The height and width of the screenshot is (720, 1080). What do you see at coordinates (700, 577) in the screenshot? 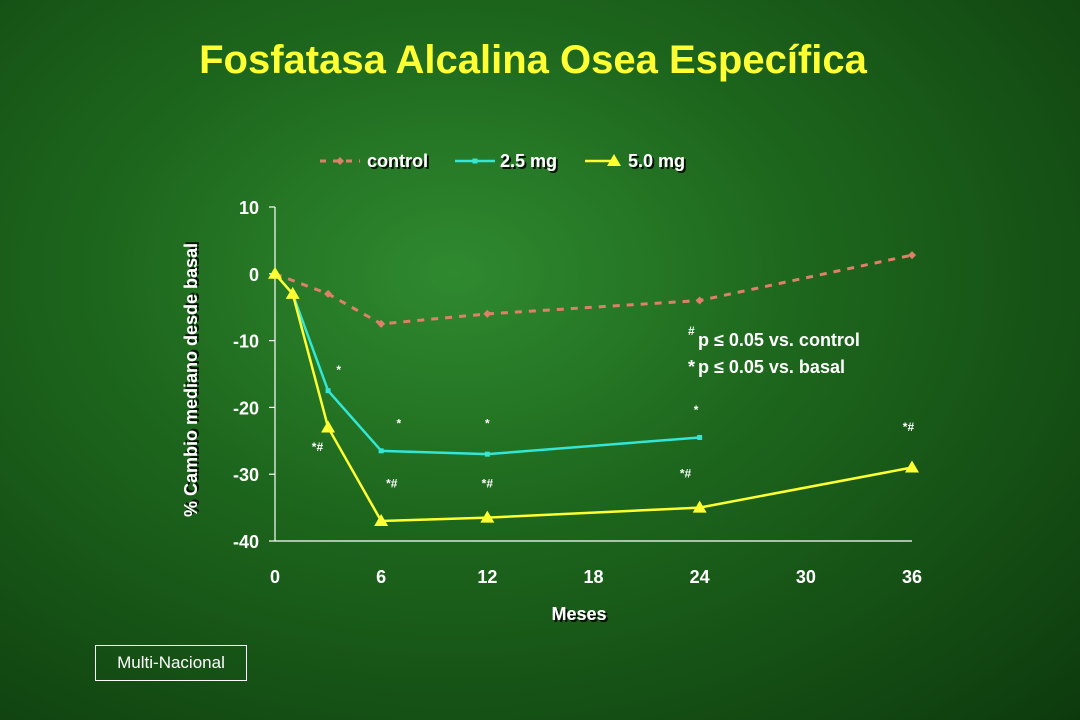
I see `x-tick-label: 24` at bounding box center [700, 577].